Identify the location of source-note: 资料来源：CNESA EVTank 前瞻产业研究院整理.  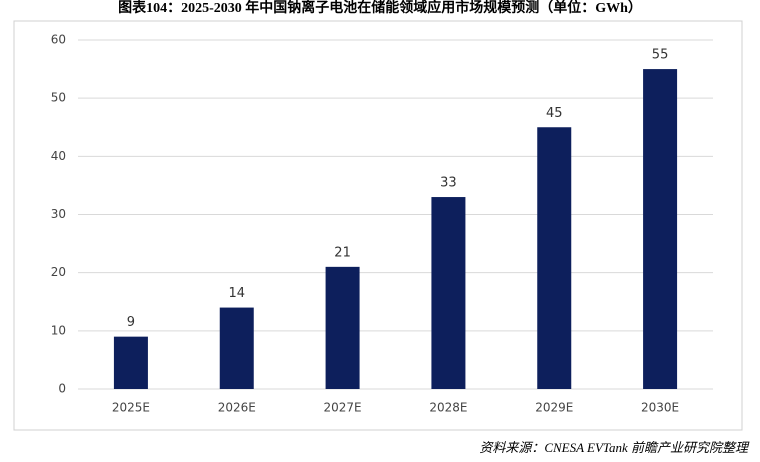
(614, 447).